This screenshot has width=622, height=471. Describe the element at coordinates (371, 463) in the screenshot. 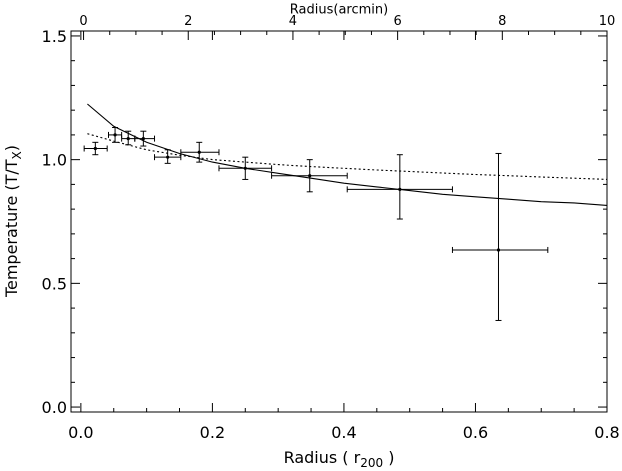

I see `x-axis-label-sub: 200` at that location.